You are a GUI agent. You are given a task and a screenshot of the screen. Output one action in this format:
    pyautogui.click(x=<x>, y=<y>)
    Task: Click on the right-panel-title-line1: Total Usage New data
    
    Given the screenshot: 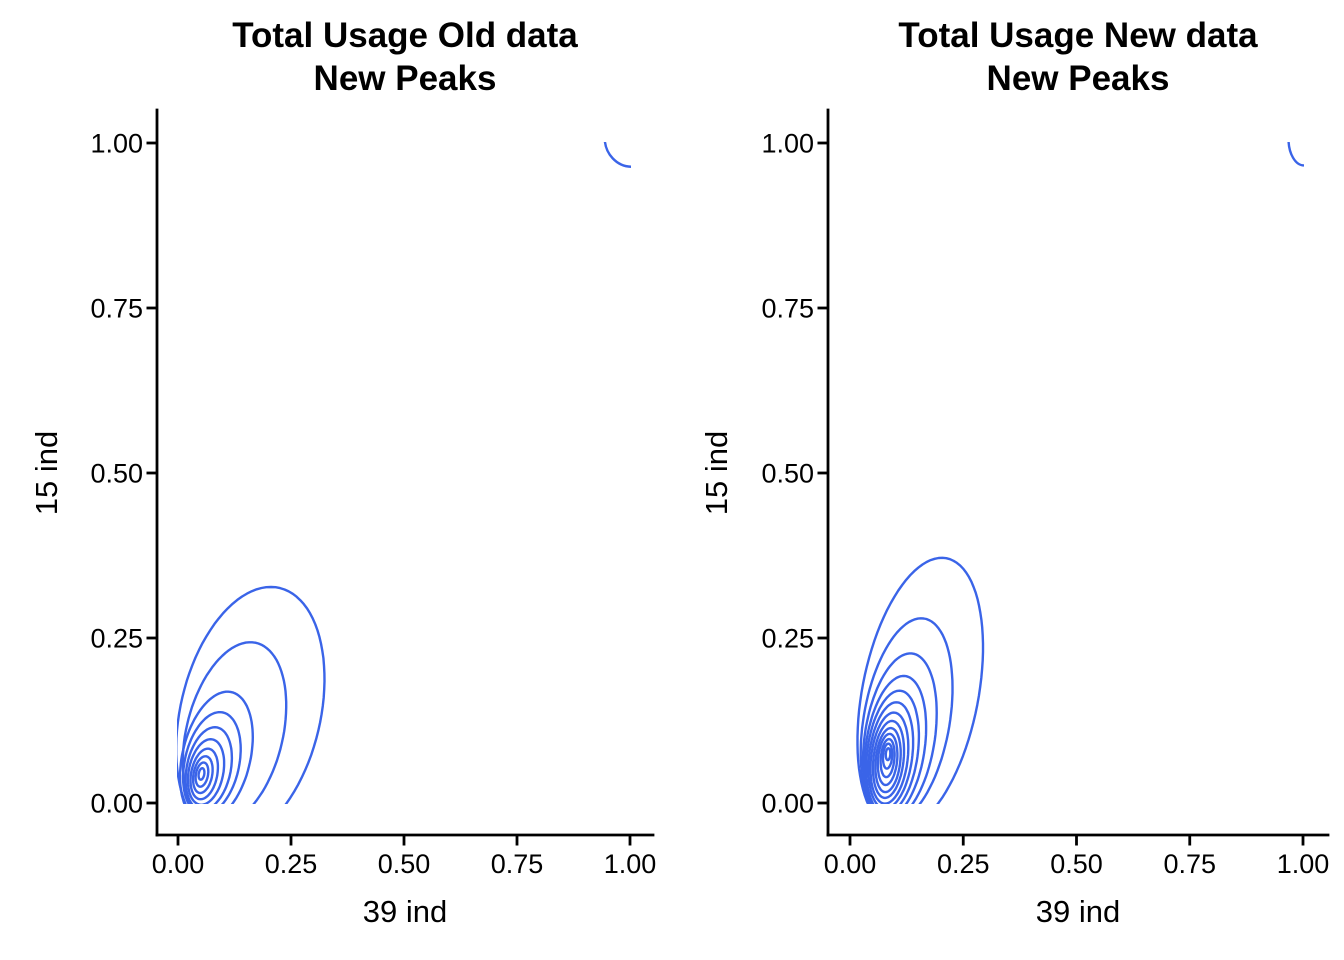 What is the action you would take?
    pyautogui.click(x=1078, y=35)
    